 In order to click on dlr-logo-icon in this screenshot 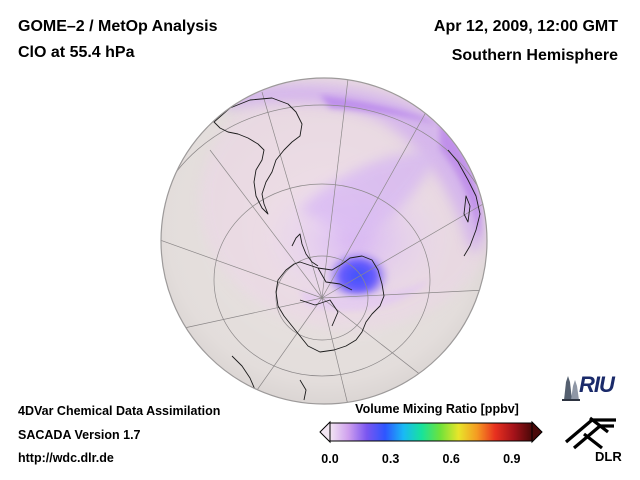, I will do `click(590, 433)`.